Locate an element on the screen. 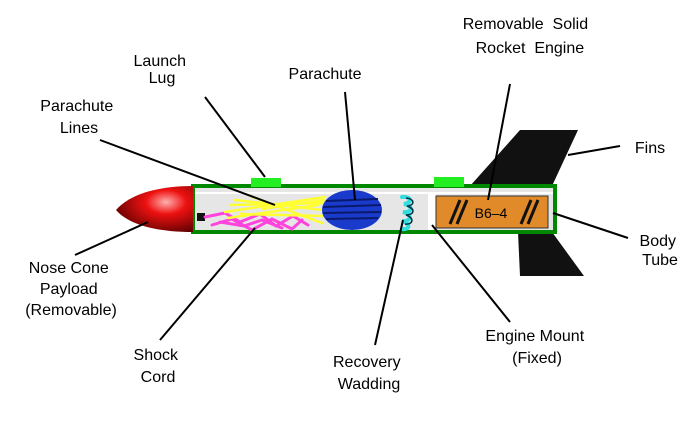  leader-launch-lug is located at coordinates (235, 137).